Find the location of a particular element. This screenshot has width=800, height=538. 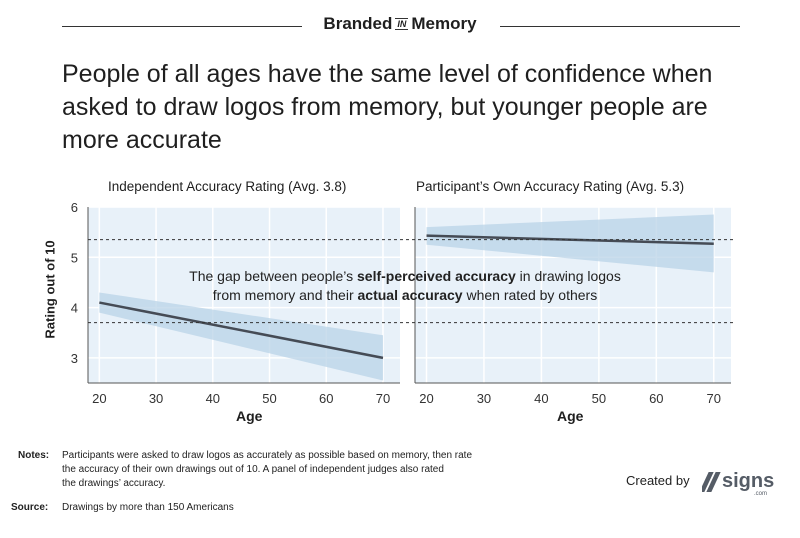

panel-0-x-tick-50: 50 is located at coordinates (269, 398).